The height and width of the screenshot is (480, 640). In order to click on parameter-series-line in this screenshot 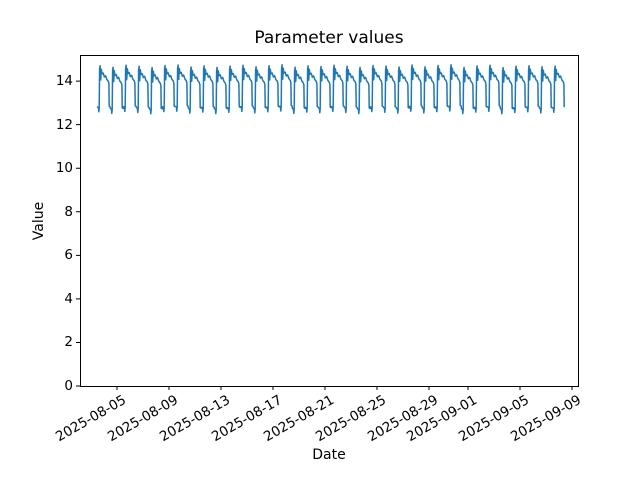, I will do `click(330, 89)`.